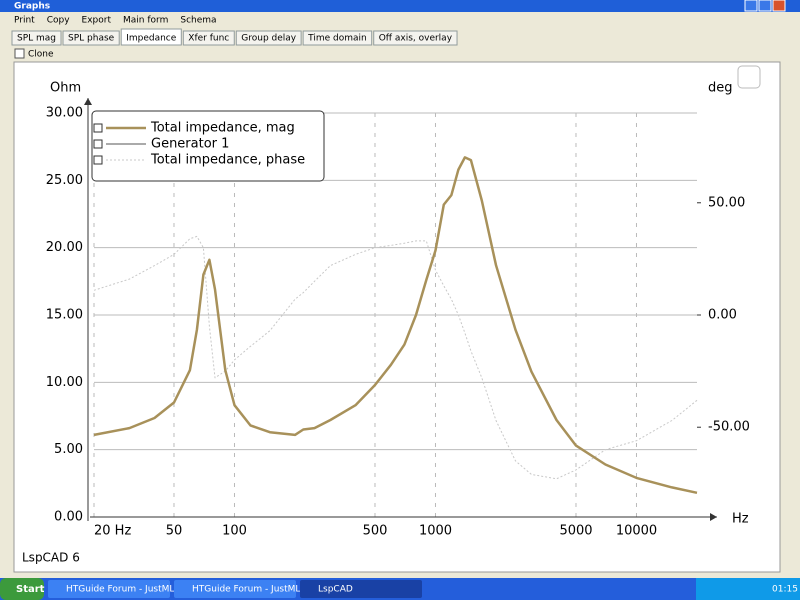  What do you see at coordinates (785, 590) in the screenshot?
I see `clock: 01:15` at bounding box center [785, 590].